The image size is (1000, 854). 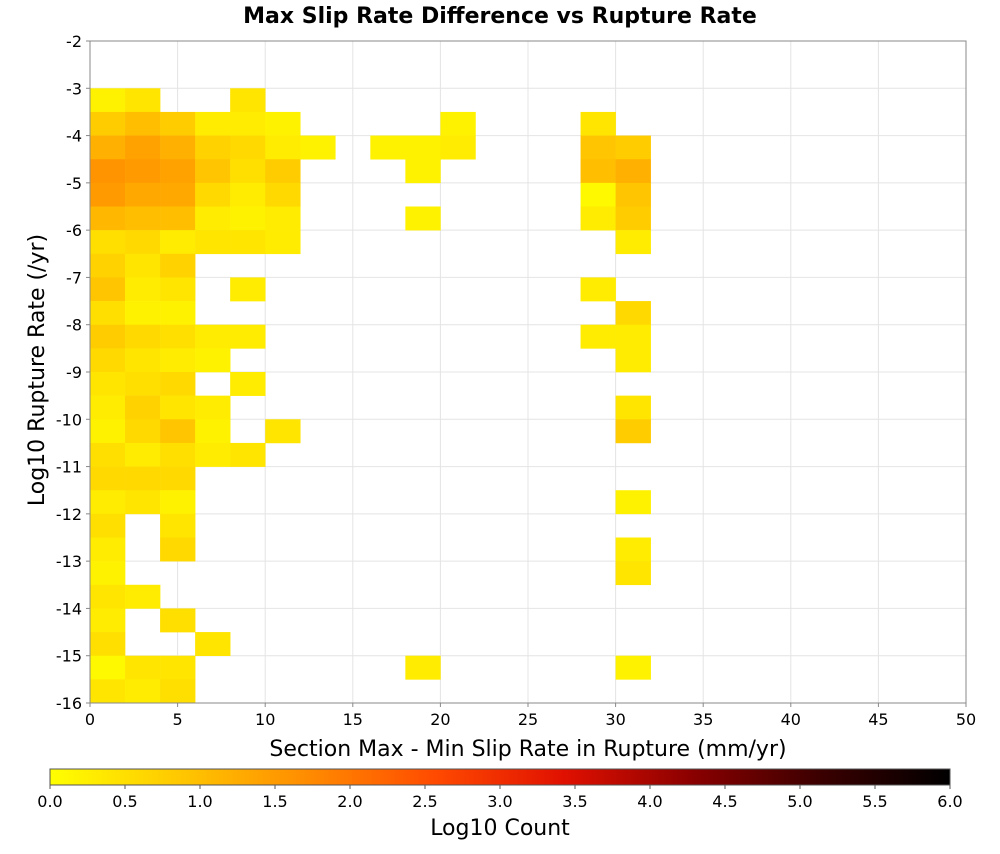 I want to click on y-tick-label: -14, so click(x=69, y=608).